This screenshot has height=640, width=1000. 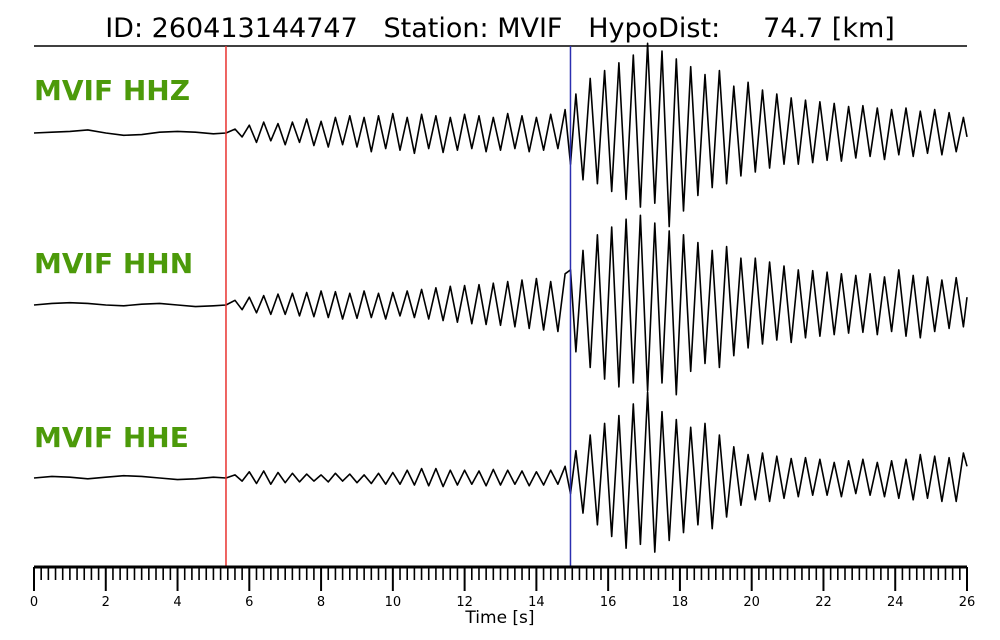 I want to click on tick-label: 18, so click(x=680, y=602).